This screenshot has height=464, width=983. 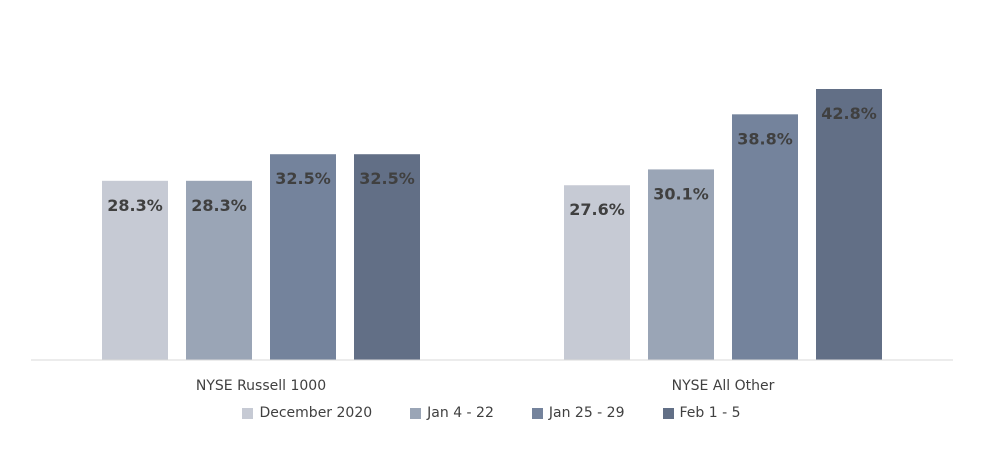 What do you see at coordinates (681, 193) in the screenshot?
I see `data-label-2-2: 30.1%` at bounding box center [681, 193].